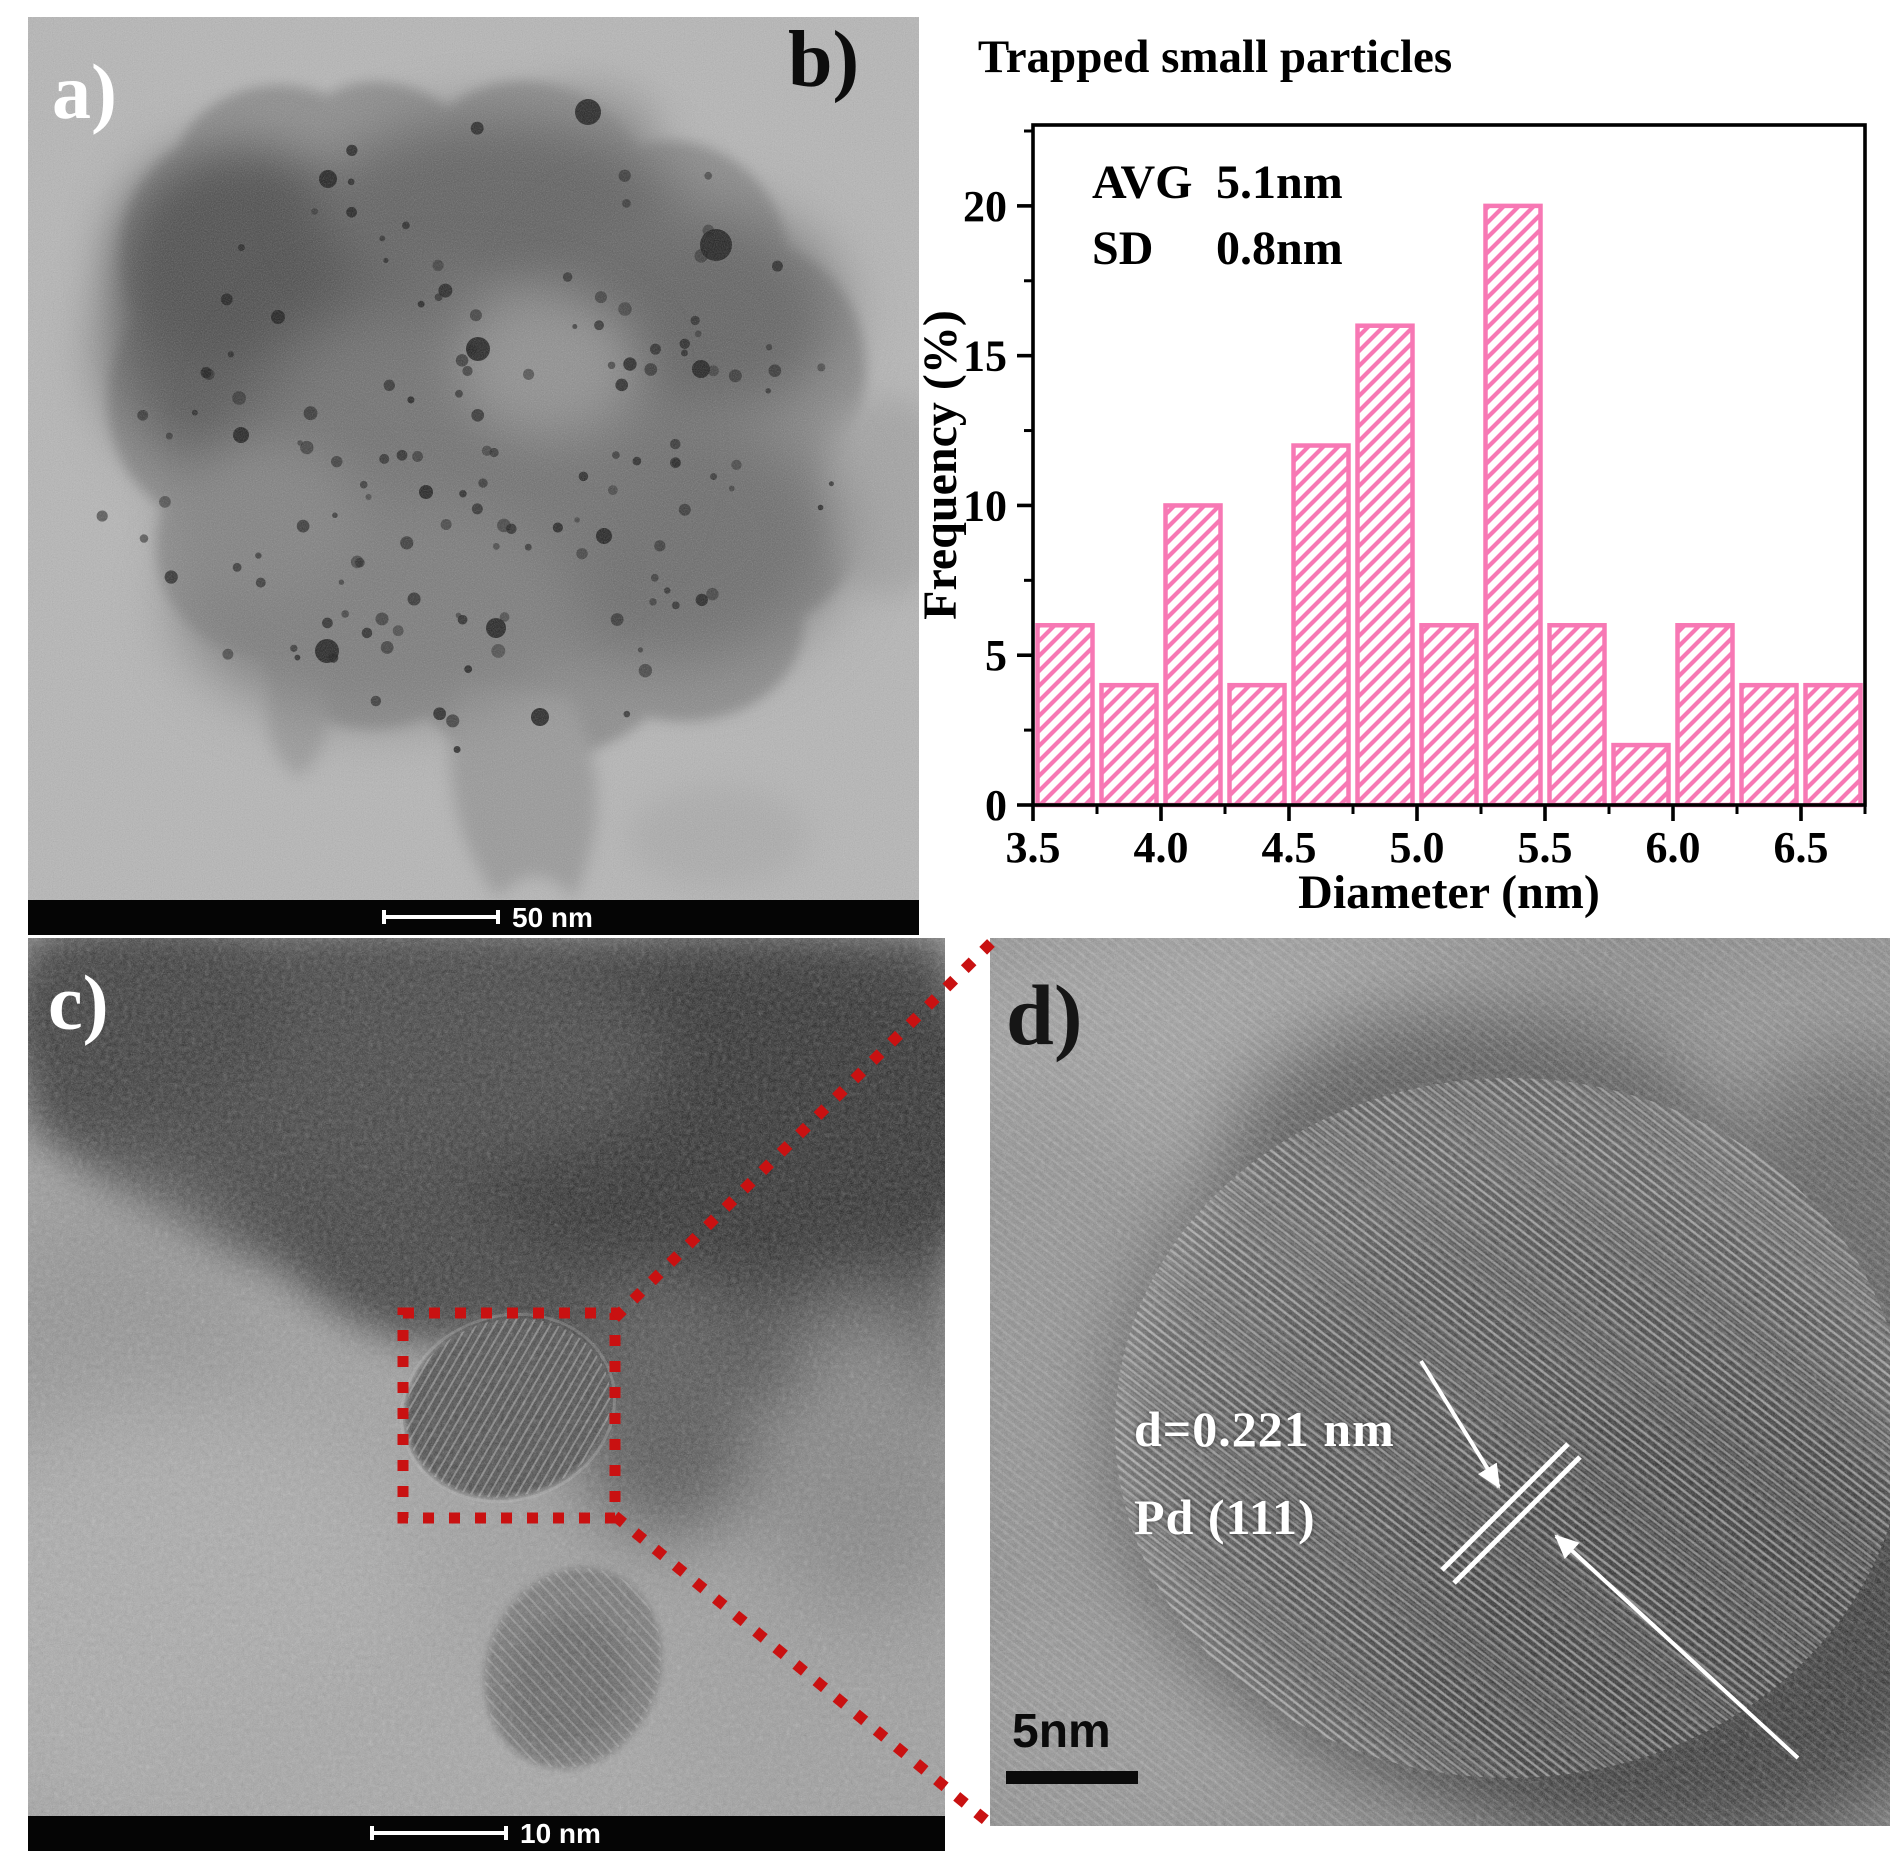  What do you see at coordinates (78, 1002) in the screenshot?
I see `panel-label-c: c)` at bounding box center [78, 1002].